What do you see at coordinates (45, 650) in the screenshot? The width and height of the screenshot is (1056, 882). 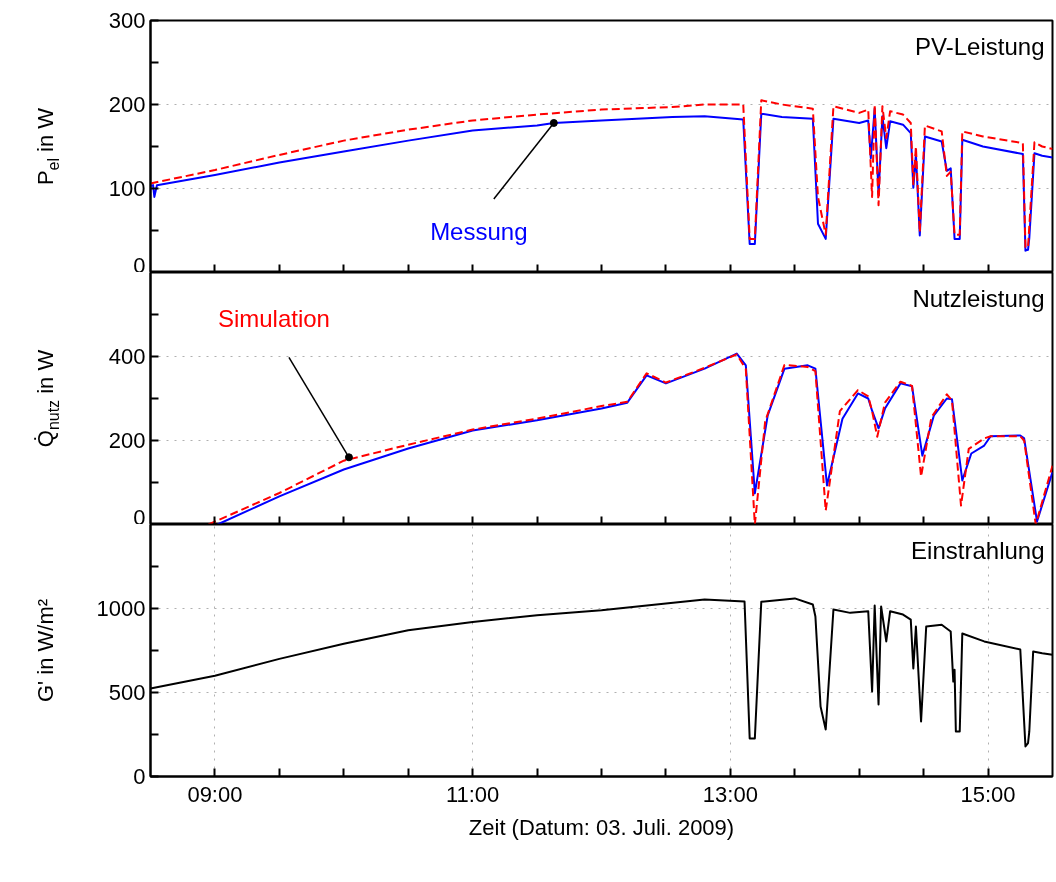 I see `y-axis-title: G' in W/m²` at bounding box center [45, 650].